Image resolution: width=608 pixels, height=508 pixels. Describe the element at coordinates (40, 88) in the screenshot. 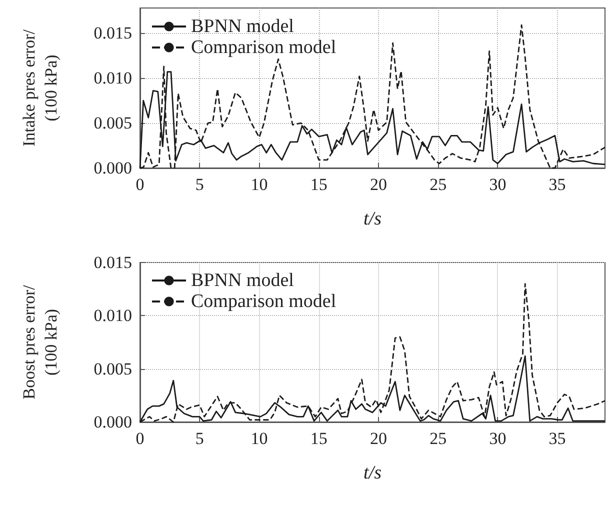

I see `y-axis-title: Intake pres error/ (100 kPa)` at that location.